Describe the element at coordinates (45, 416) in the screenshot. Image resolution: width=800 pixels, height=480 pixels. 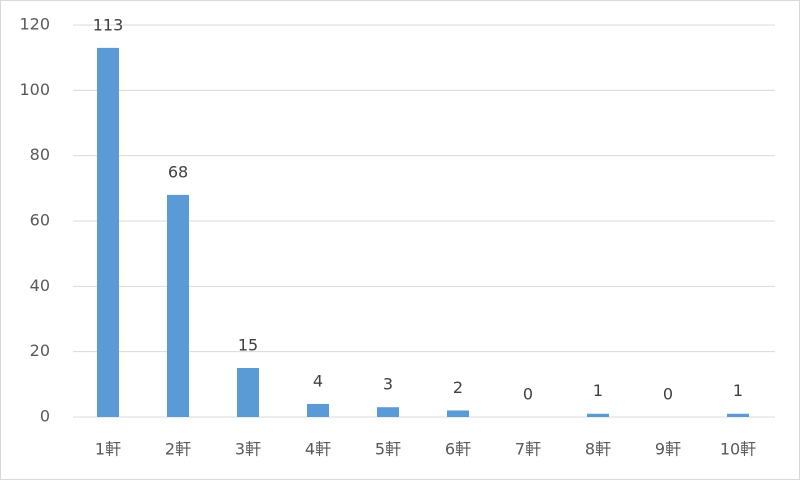
I see `y-tick-label: 0` at that location.